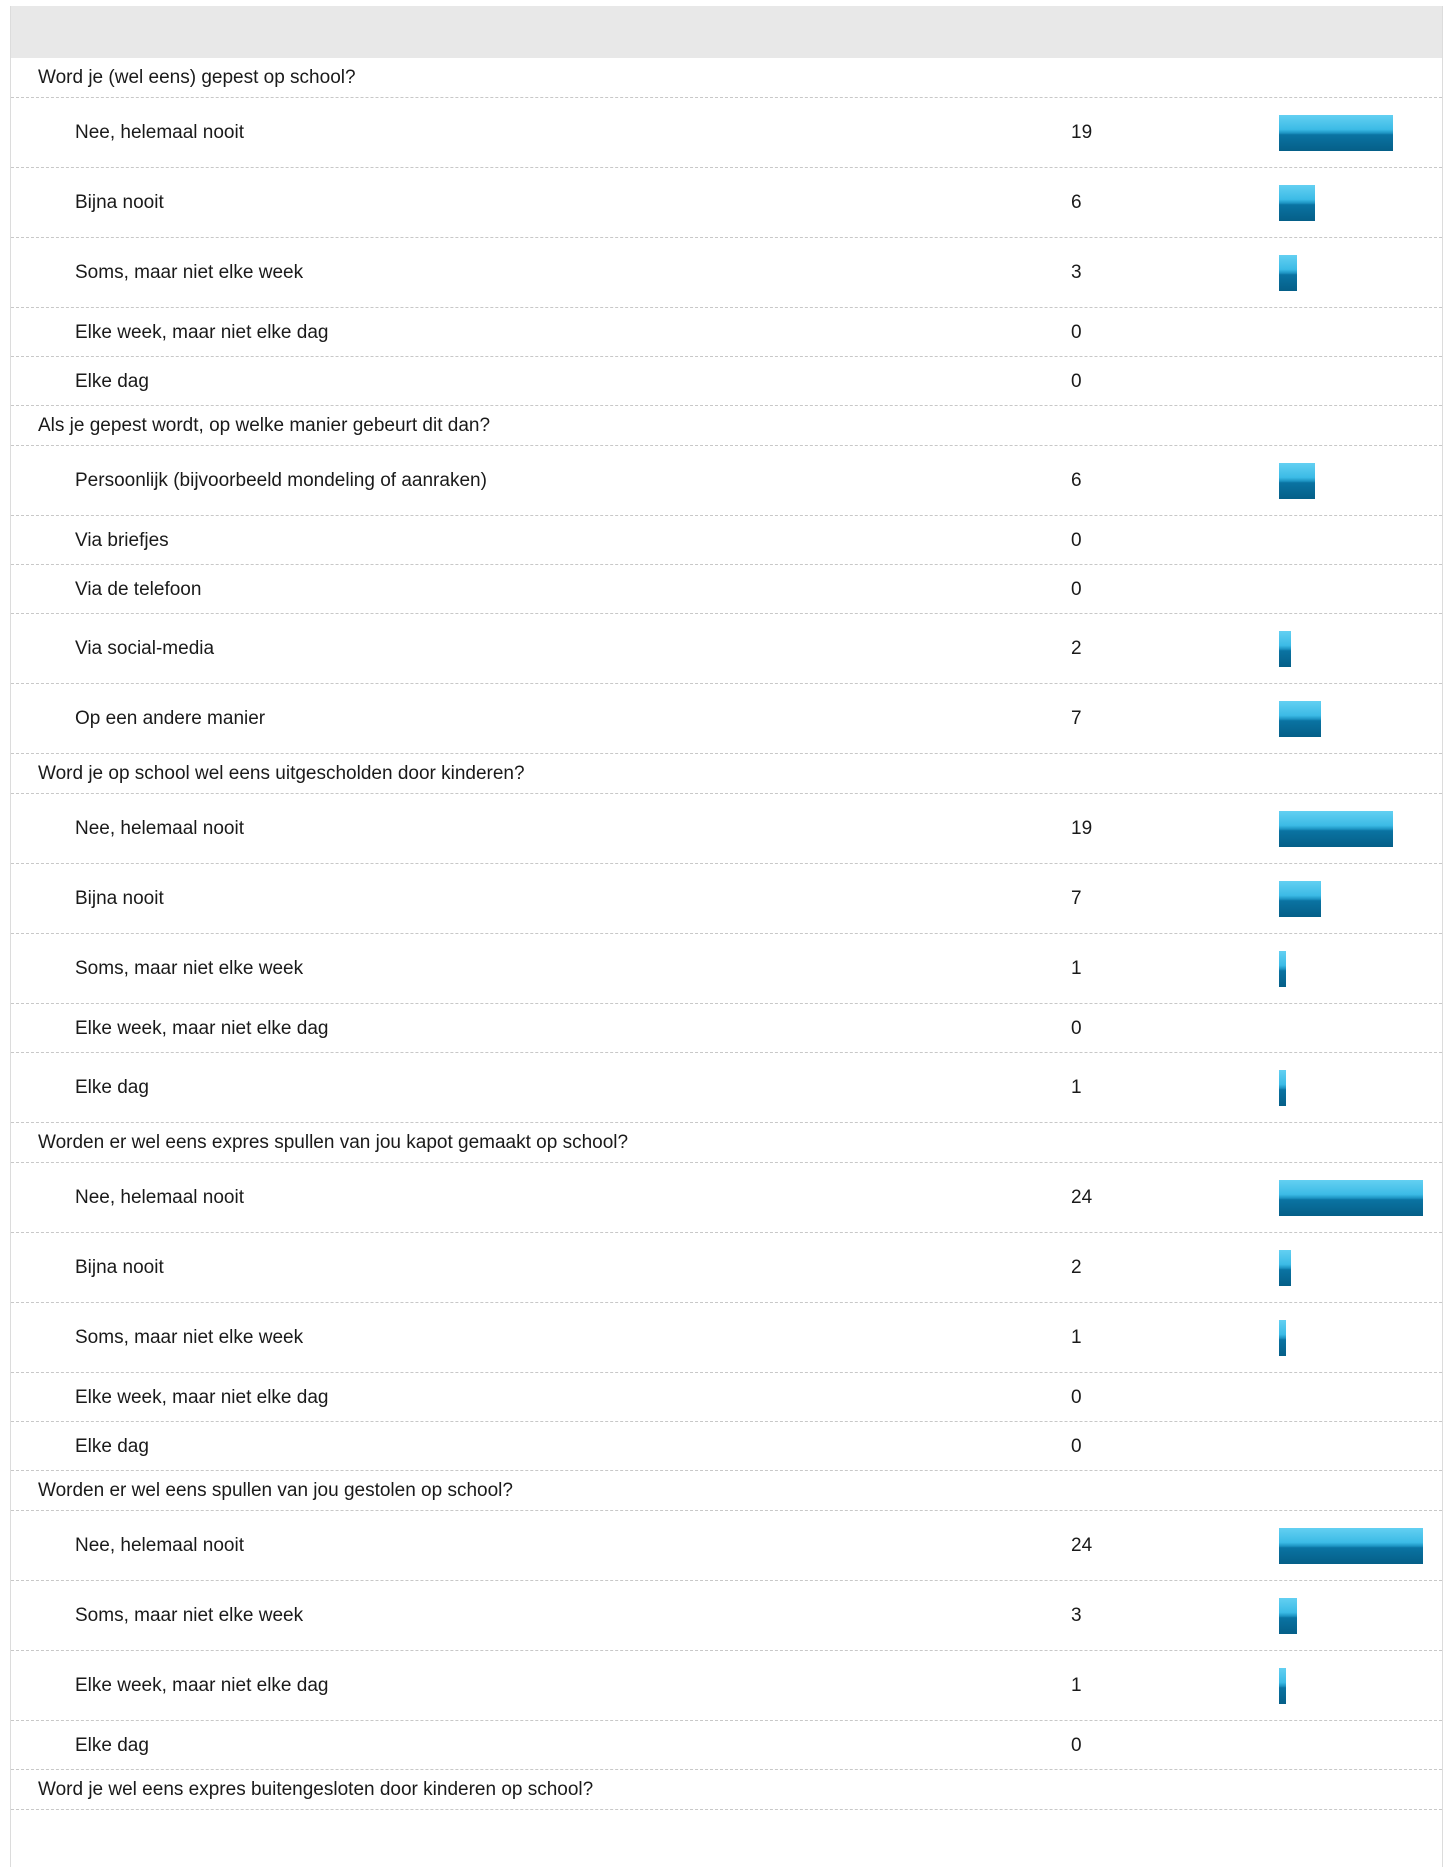 This screenshot has width=1452, height=1867. What do you see at coordinates (726, 899) in the screenshot?
I see `answer-row: Bijna nooit 7` at bounding box center [726, 899].